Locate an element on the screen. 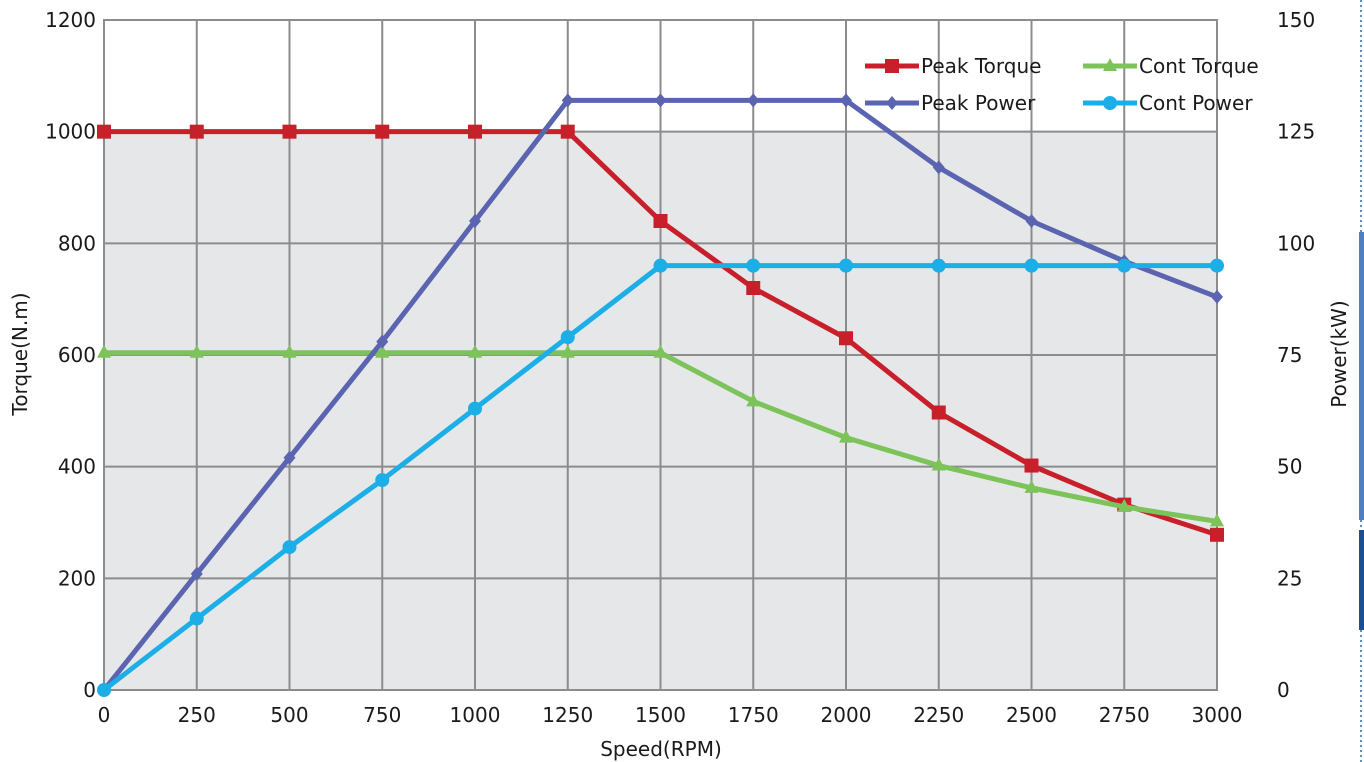  legend-item-peak-power: Peak Power is located at coordinates (950, 103).